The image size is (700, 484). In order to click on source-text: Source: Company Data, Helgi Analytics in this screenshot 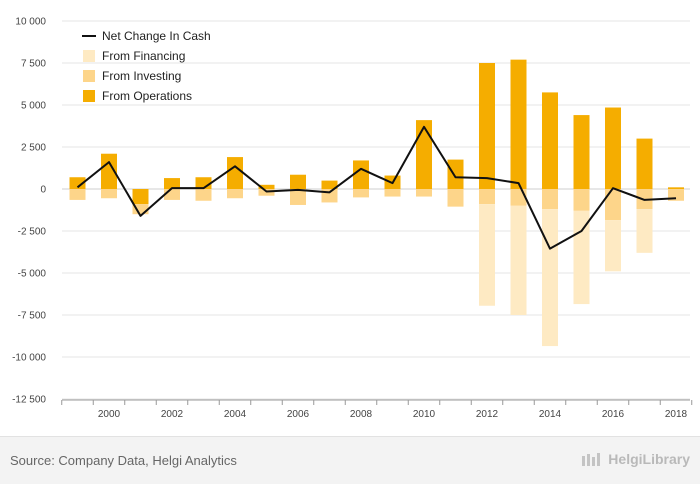, I will do `click(123, 460)`.